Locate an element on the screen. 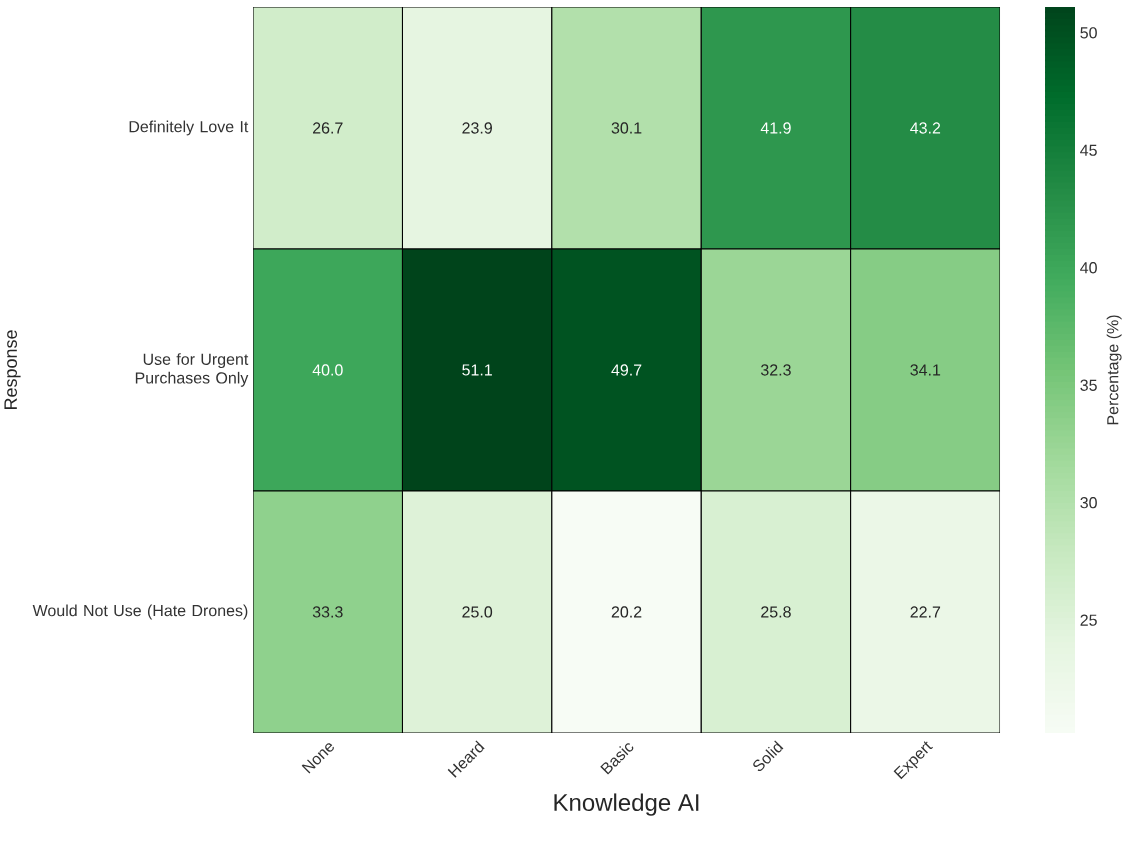 The height and width of the screenshot is (842, 1145). color-bar-label: 40 is located at coordinates (1088, 268).